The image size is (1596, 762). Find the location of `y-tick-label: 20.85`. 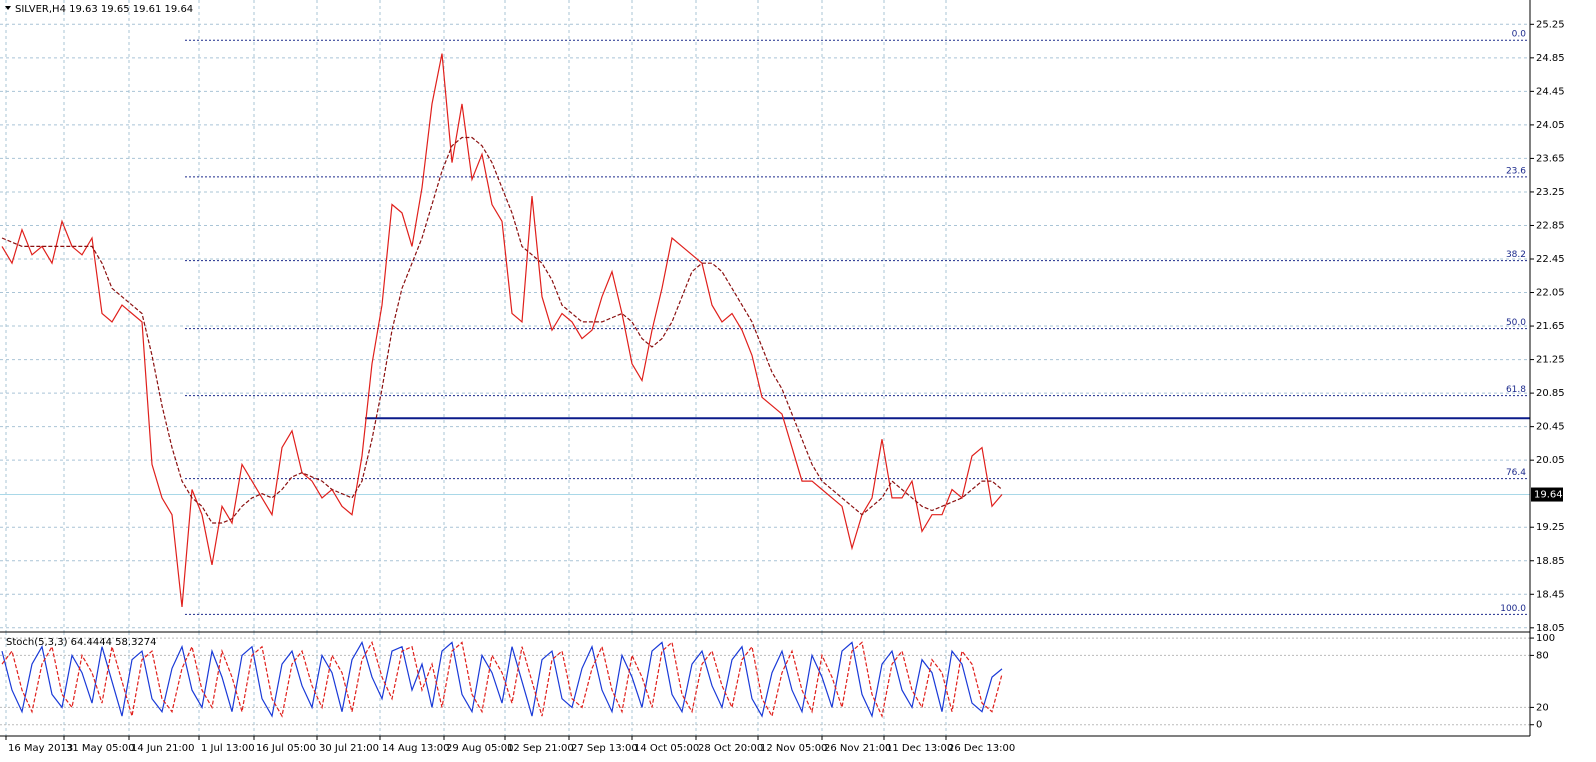

y-tick-label: 20.85 is located at coordinates (1550, 393).